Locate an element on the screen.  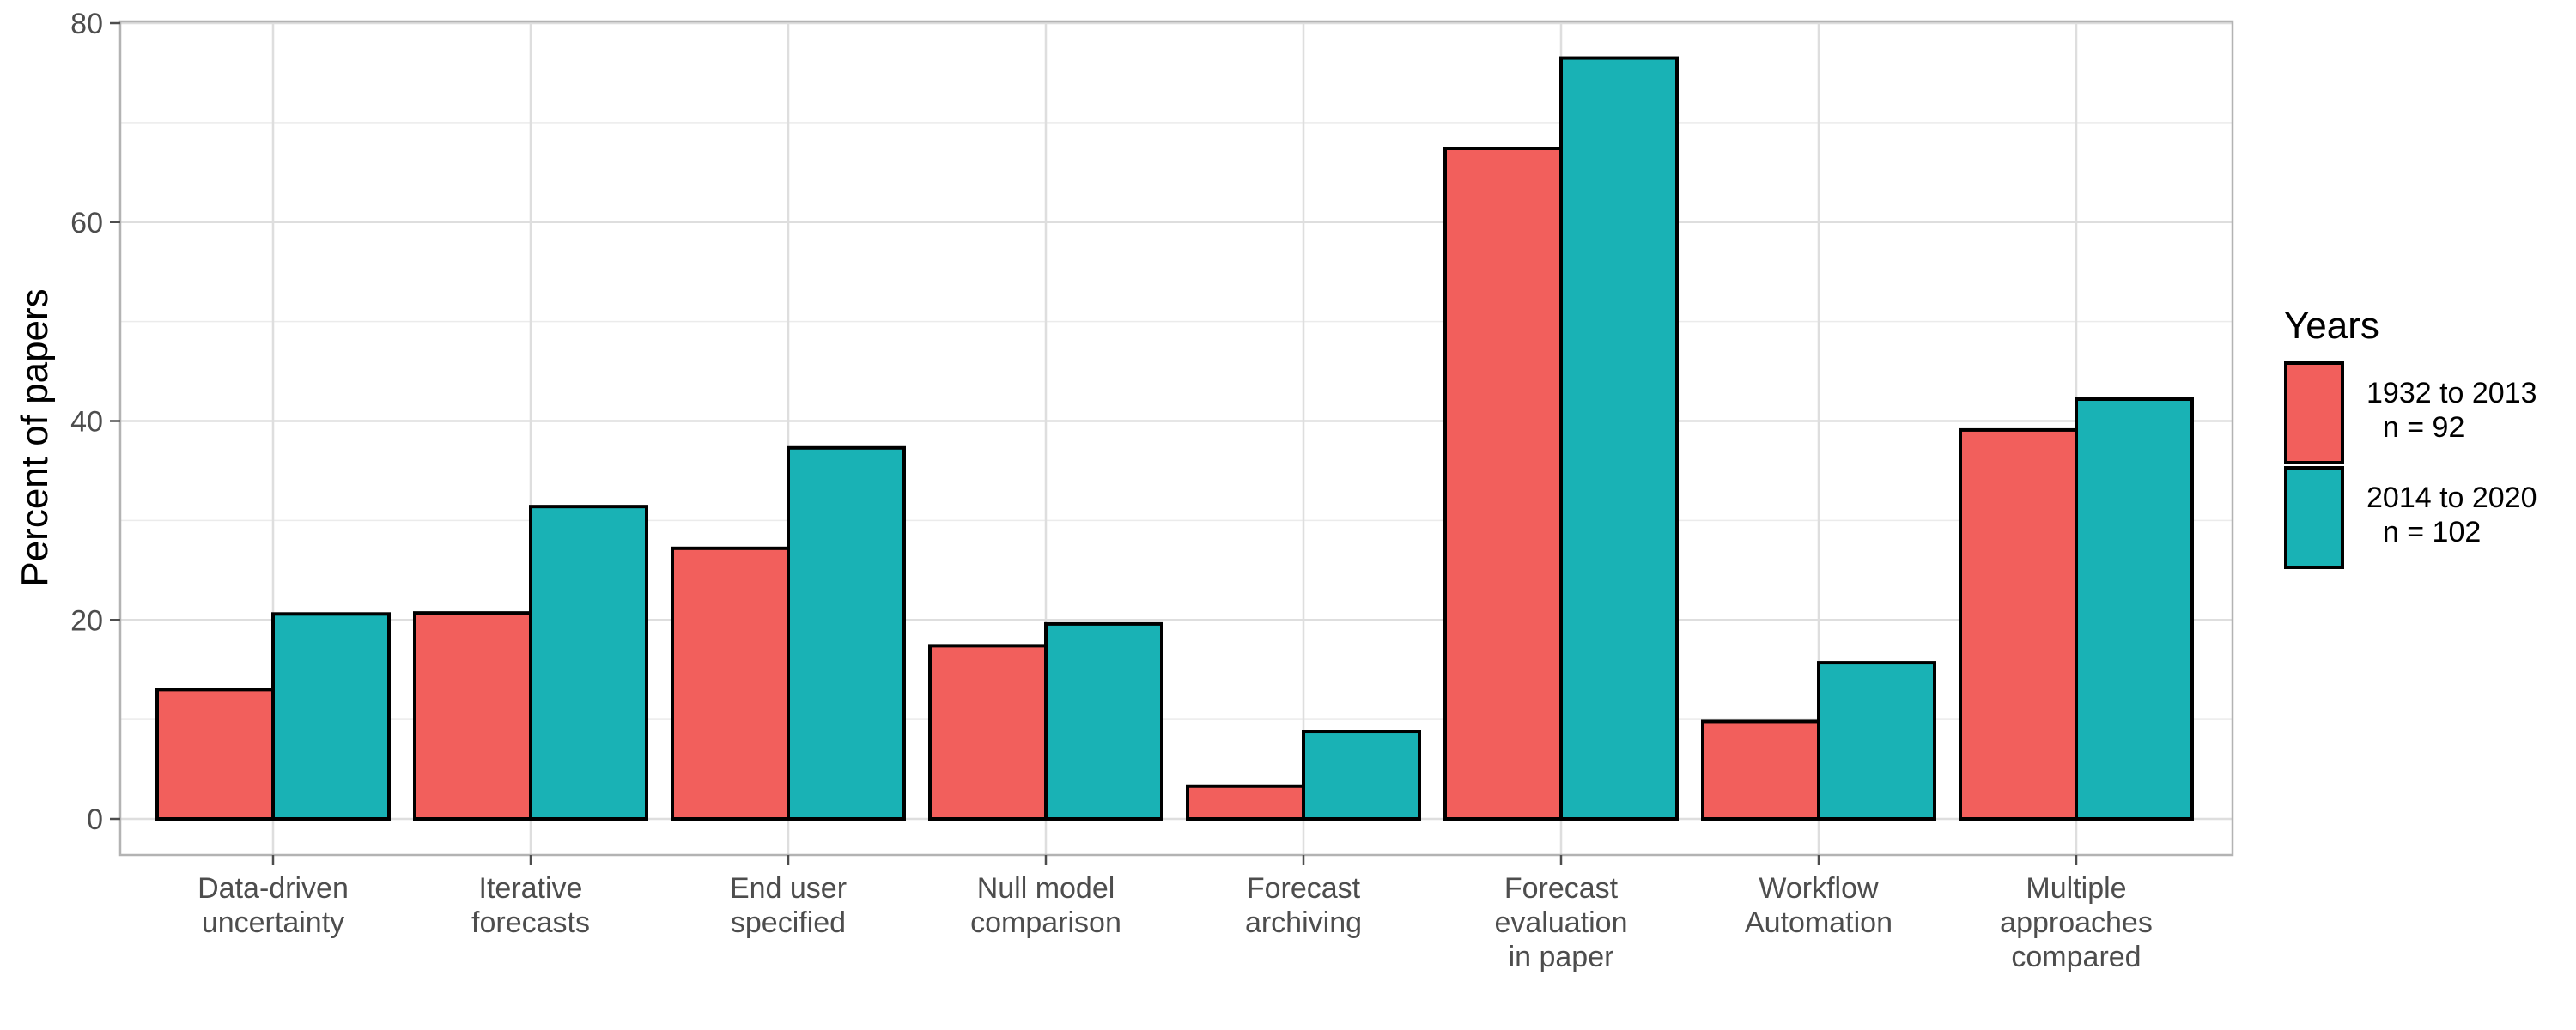
x-tick-label: Forecast evaluation in paper is located at coordinates (1561, 922).